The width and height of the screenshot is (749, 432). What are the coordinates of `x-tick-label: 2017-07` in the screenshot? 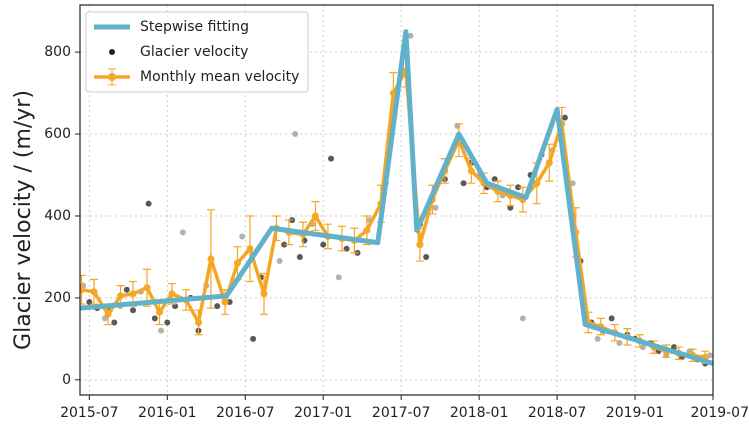 It's located at (401, 413).